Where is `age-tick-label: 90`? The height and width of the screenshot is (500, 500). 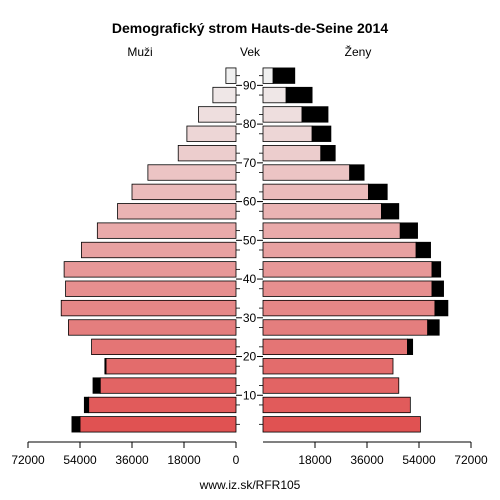 age-tick-label: 90 is located at coordinates (250, 85).